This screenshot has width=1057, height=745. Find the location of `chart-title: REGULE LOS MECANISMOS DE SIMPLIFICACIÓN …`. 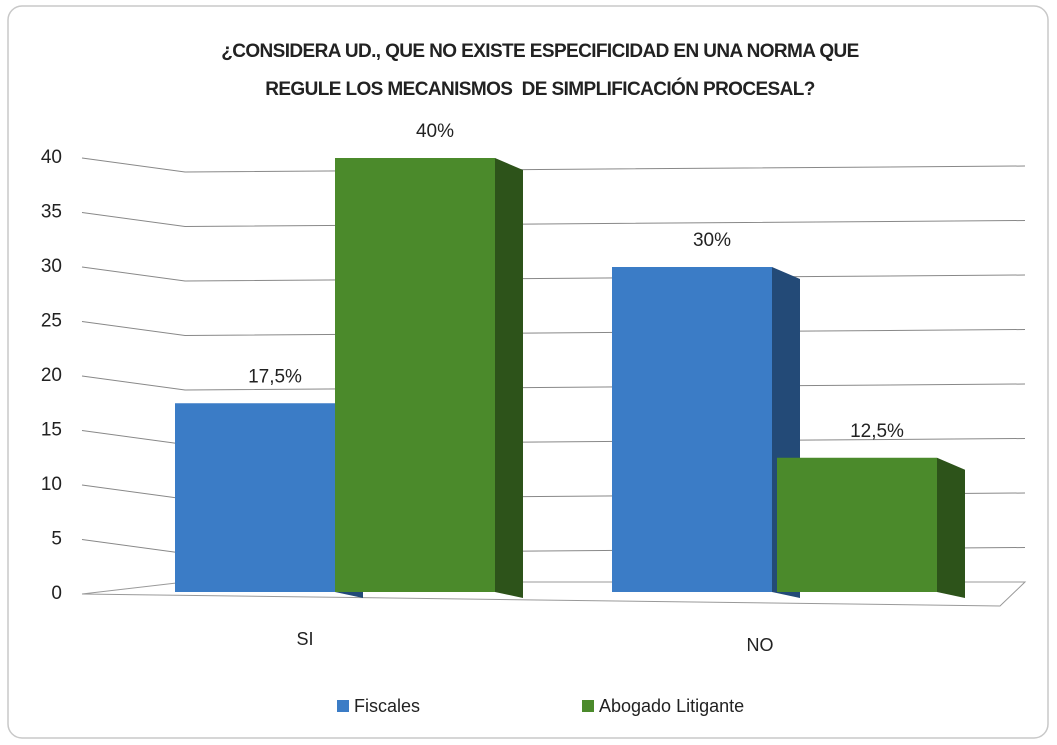

chart-title: REGULE LOS MECANISMOS DE SIMPLIFICACIÓN … is located at coordinates (540, 89).